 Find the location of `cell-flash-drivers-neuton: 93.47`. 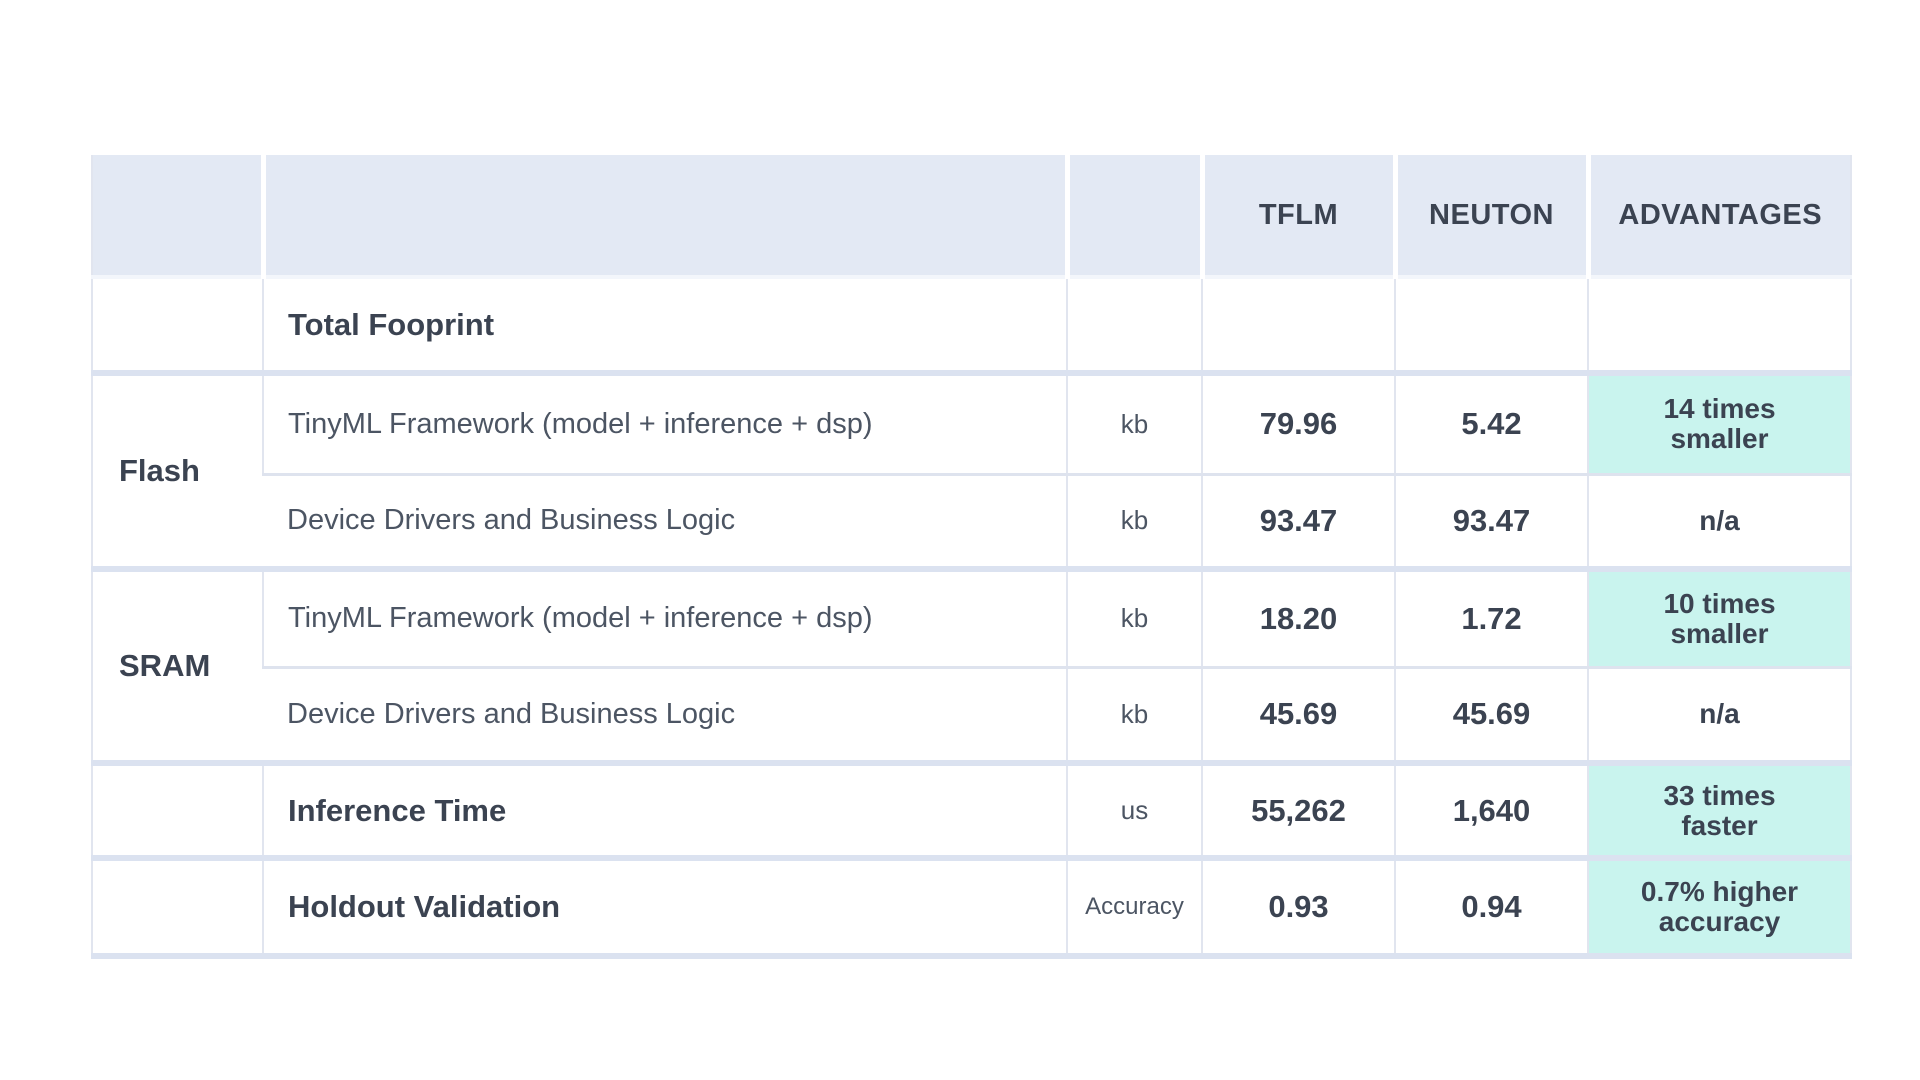

cell-flash-drivers-neuton: 93.47 is located at coordinates (1491, 520).